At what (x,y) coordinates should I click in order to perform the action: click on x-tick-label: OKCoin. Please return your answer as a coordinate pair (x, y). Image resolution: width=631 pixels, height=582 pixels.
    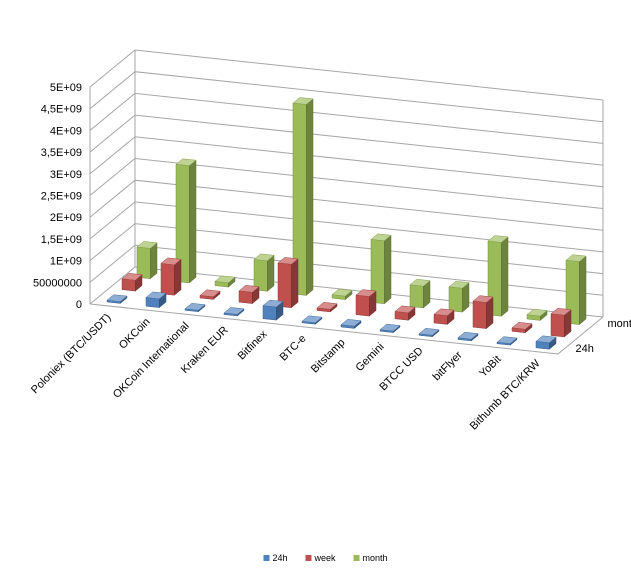
    Looking at the image, I should click on (135, 334).